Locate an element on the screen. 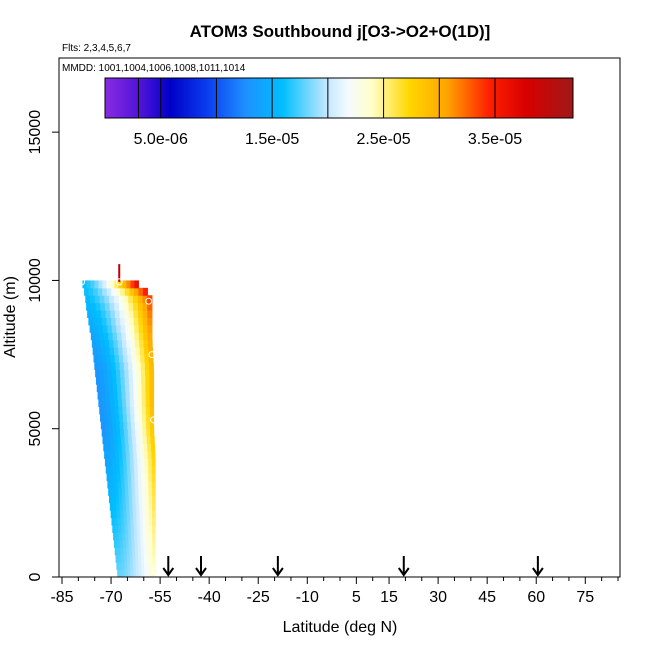  arrow-head is located at coordinates (168, 572).